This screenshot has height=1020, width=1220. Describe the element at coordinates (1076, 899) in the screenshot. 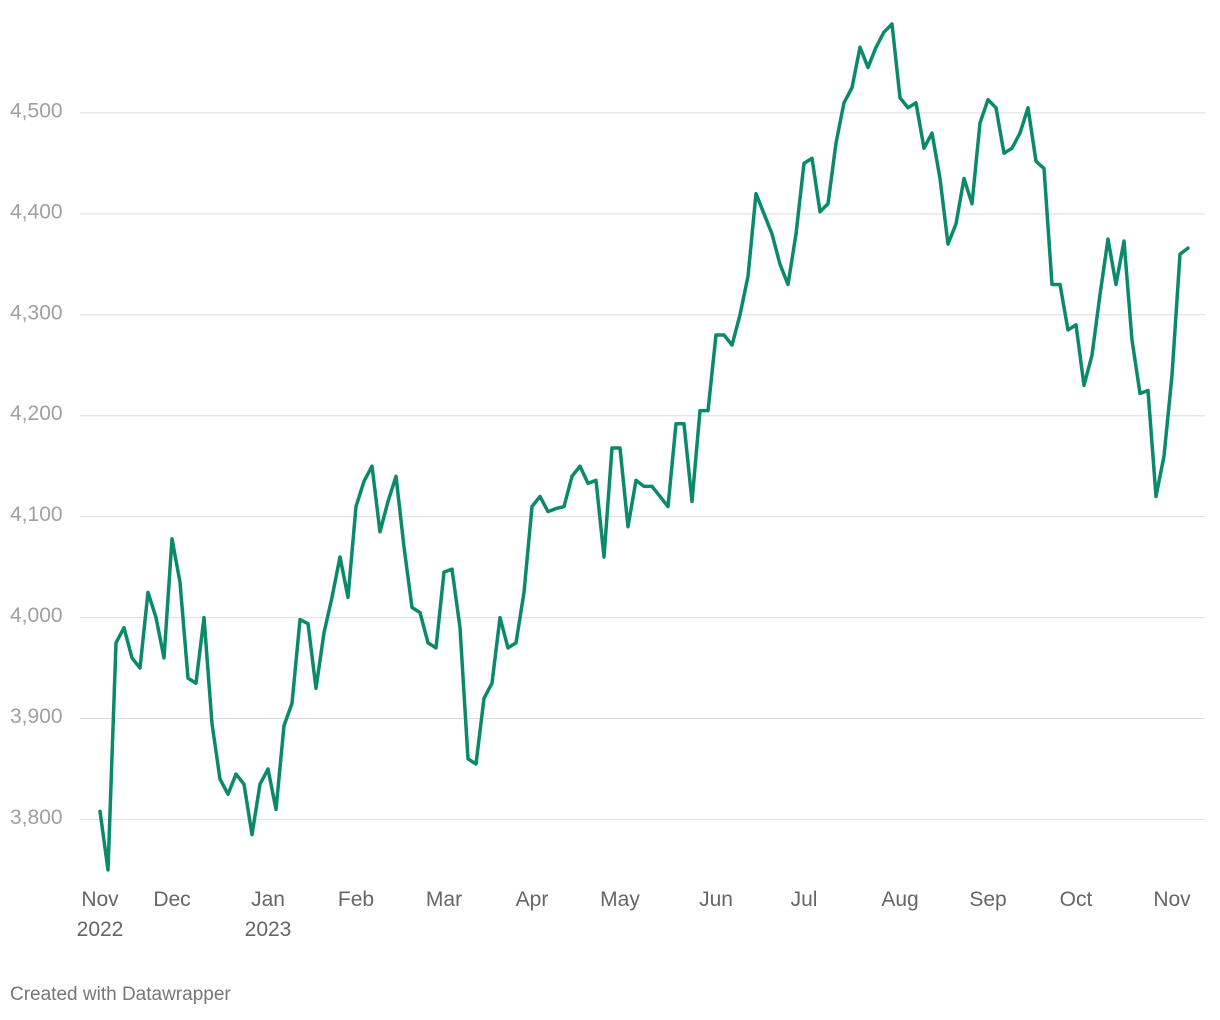

I see `x-tick-label: Oct` at that location.